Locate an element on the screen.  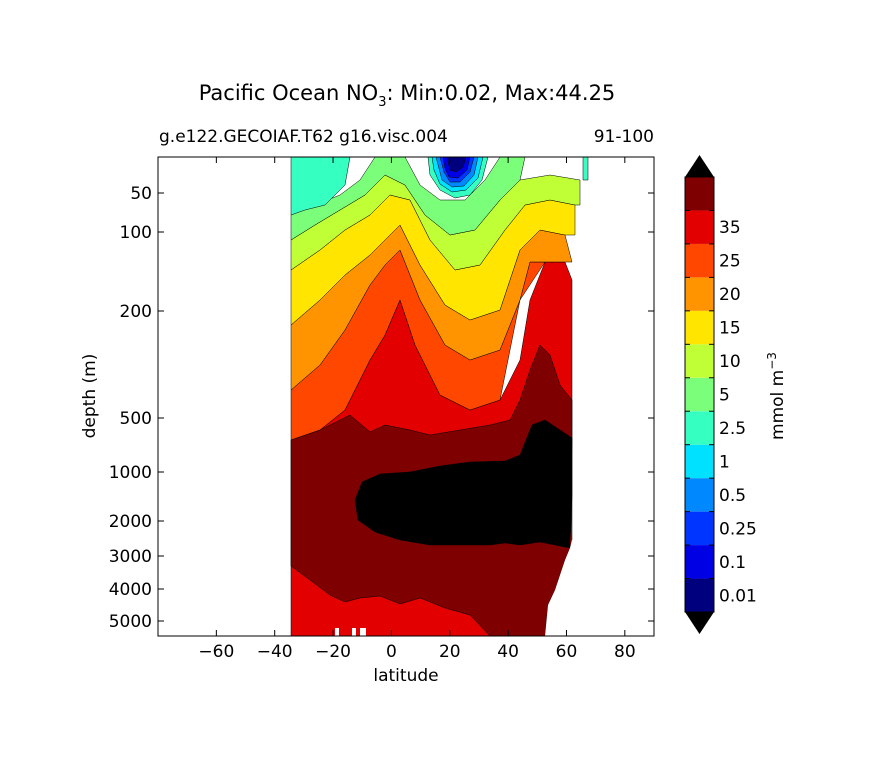
x-tick-label: −60 is located at coordinates (216, 652).